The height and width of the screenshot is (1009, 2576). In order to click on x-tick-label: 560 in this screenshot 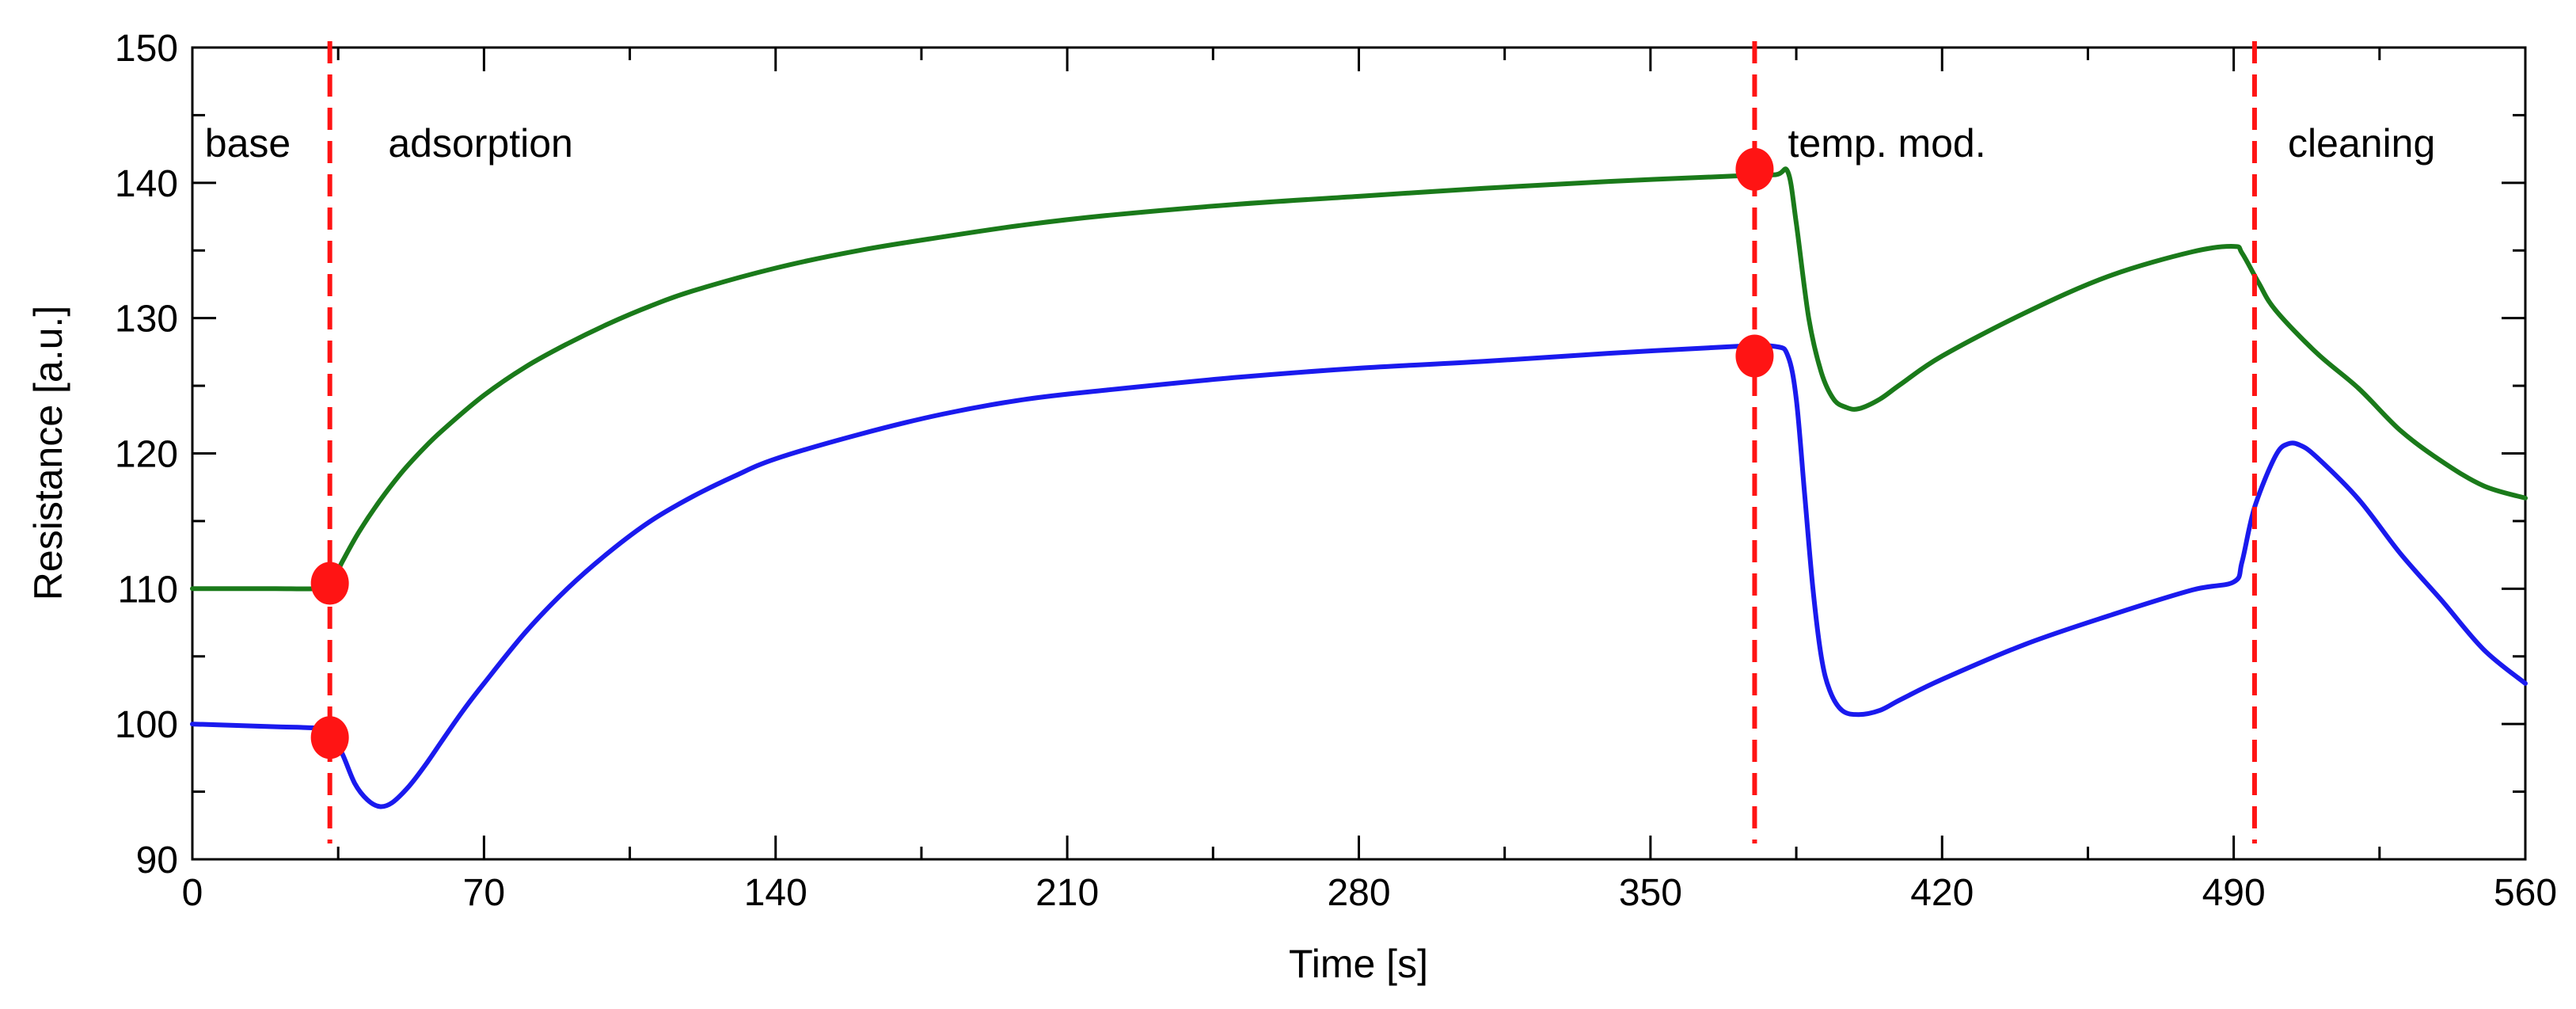, I will do `click(2525, 893)`.